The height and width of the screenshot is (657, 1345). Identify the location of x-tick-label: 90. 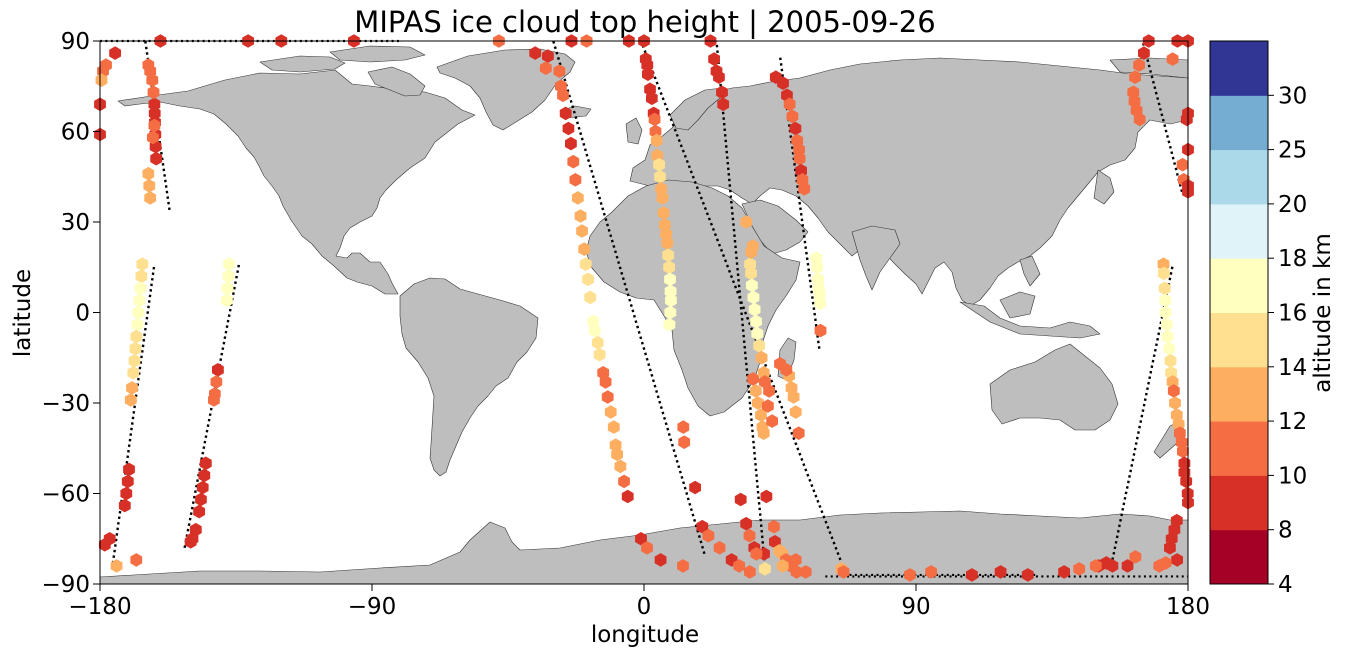
(915, 607).